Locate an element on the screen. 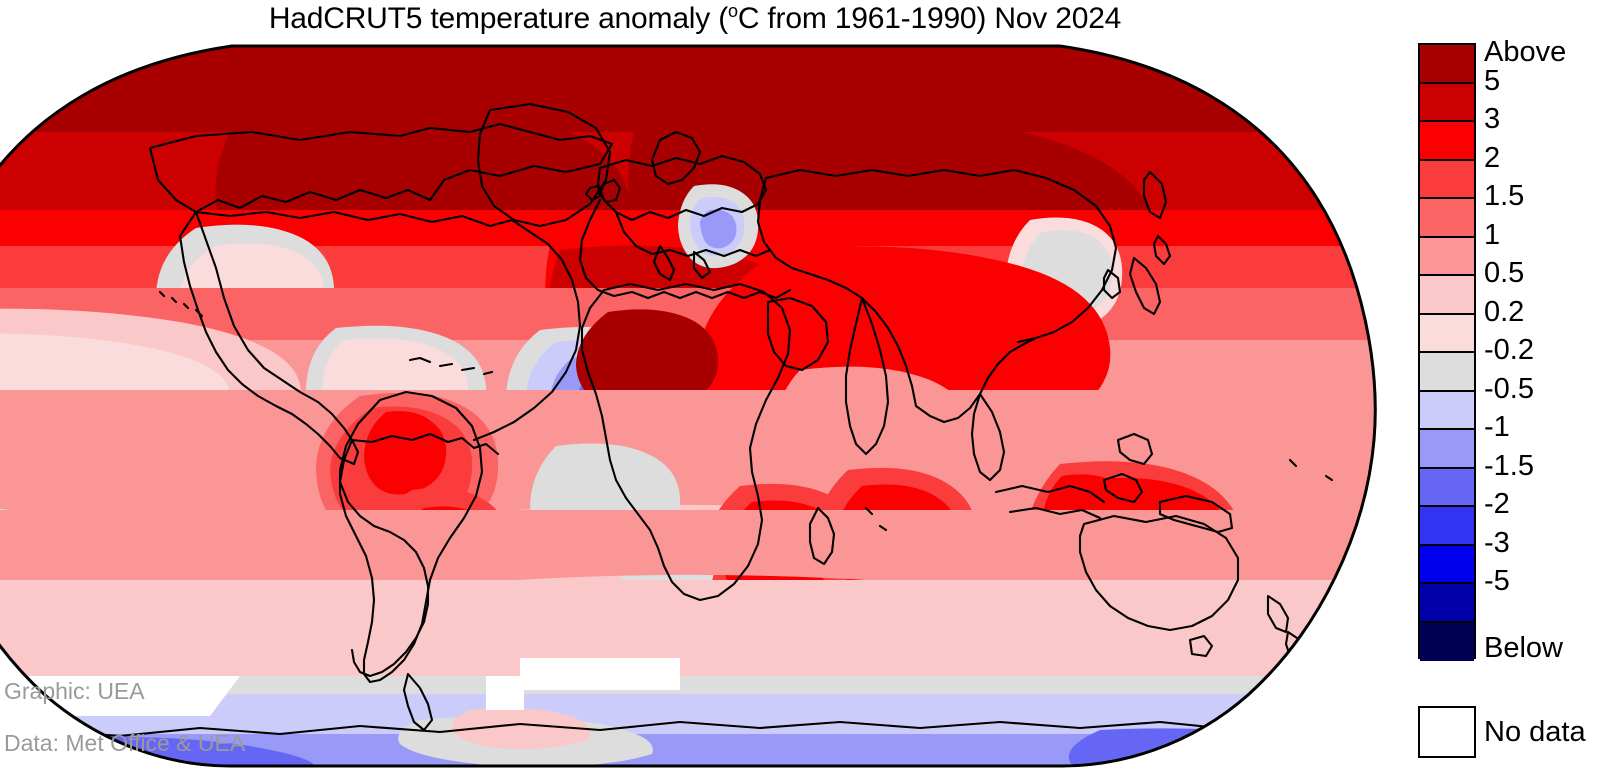 This screenshot has height=772, width=1600. color-scale-bar is located at coordinates (1447, 352).